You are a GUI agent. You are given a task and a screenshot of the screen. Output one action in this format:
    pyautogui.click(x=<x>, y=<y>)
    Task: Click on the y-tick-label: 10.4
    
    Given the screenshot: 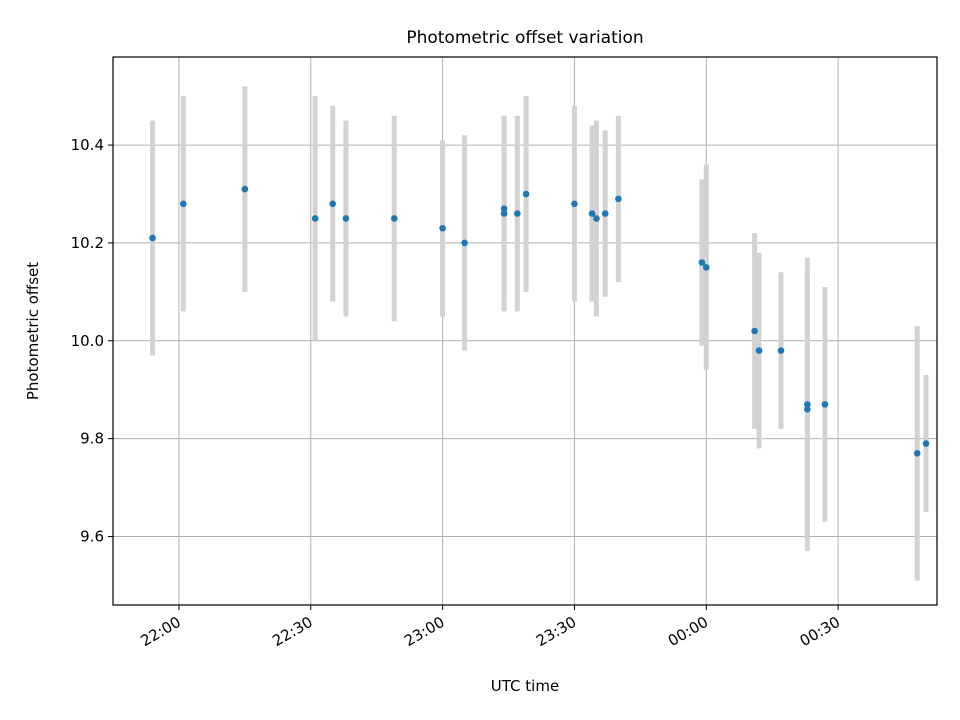 What is the action you would take?
    pyautogui.click(x=87, y=145)
    